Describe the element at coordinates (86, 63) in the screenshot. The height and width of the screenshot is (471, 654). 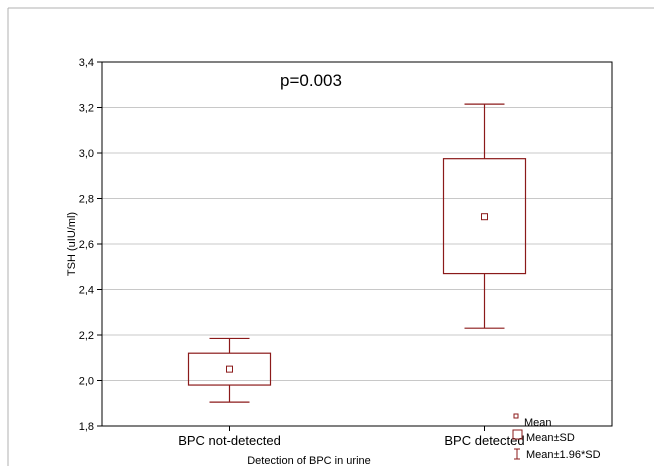
I see `y-tick-label: 3,4` at that location.